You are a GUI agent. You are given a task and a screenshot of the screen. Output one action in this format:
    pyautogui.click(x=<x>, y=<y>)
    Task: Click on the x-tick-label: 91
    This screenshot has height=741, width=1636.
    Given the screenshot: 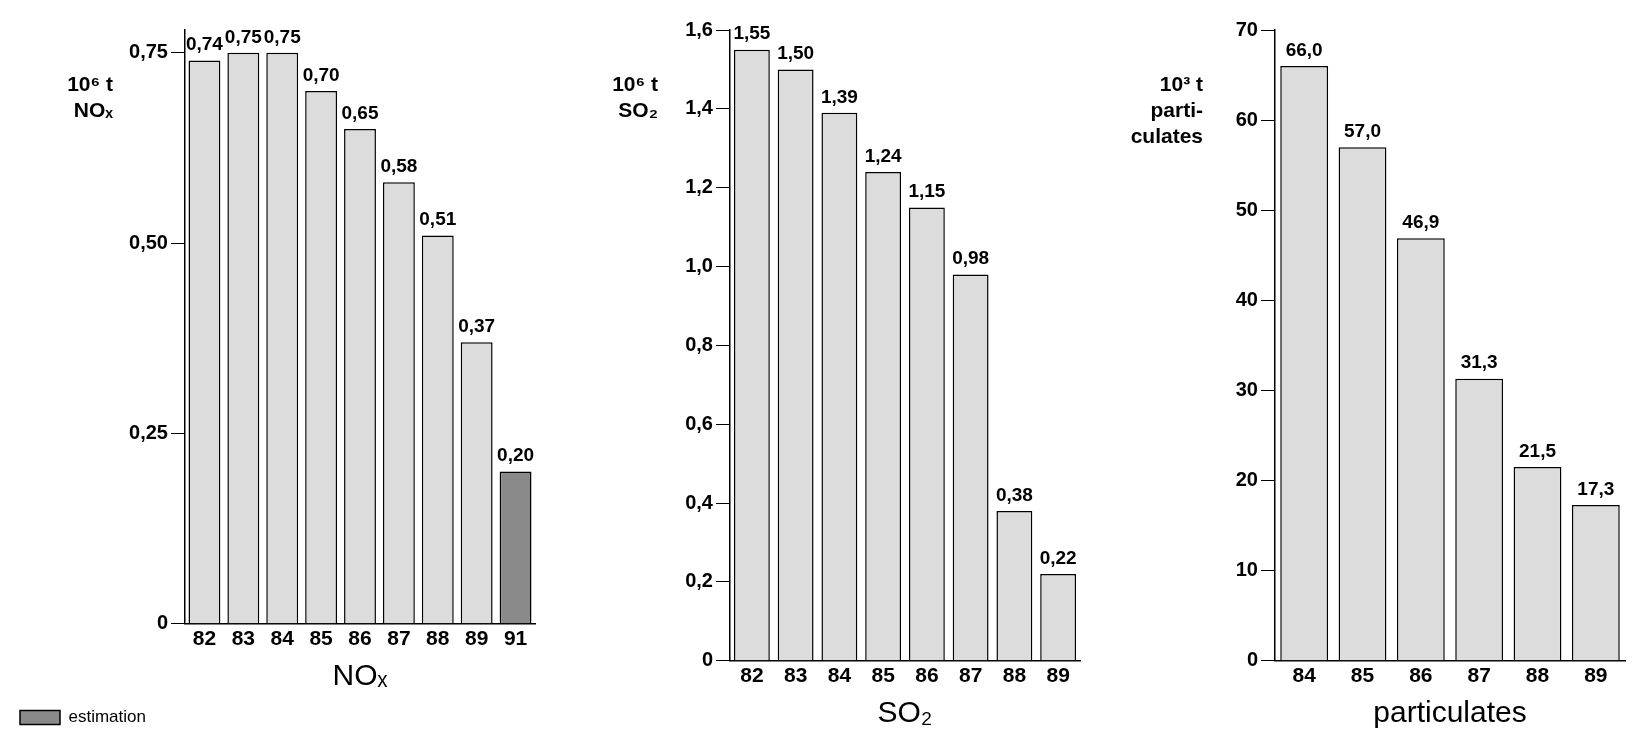 What is the action you would take?
    pyautogui.click(x=515, y=638)
    